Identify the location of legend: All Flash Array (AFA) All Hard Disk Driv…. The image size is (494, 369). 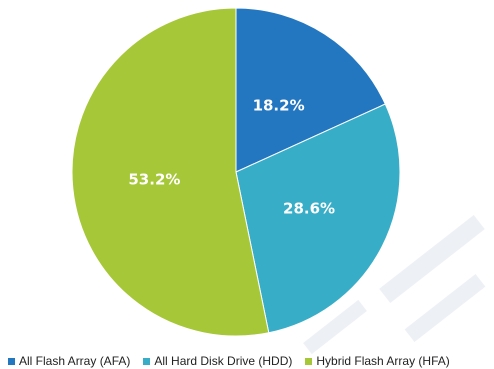
(229, 361).